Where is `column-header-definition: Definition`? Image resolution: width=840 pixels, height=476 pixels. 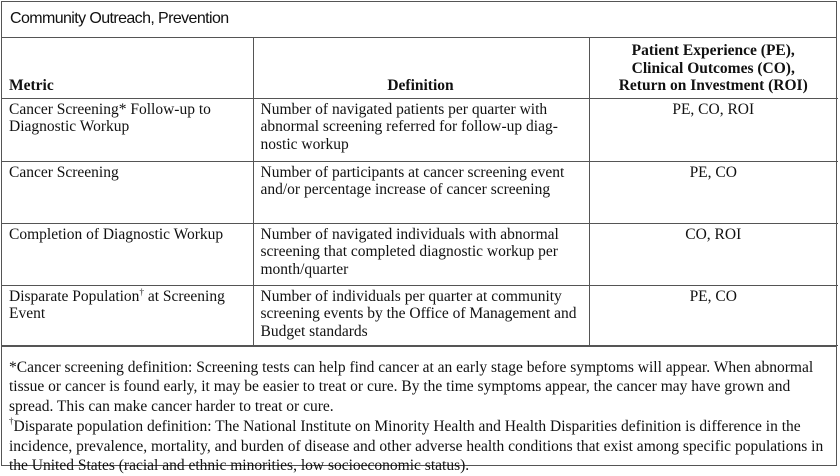
column-header-definition: Definition is located at coordinates (421, 68).